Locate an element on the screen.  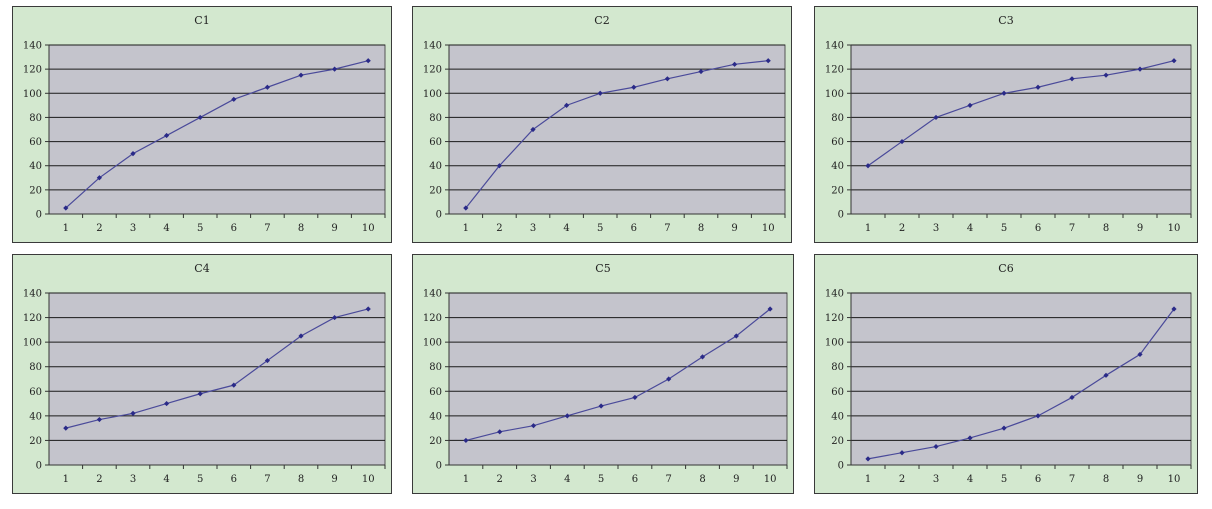
chart-panel-c5: C5 0 20 40 60 80 100 120 140 1 2 3 4 5 6 7 8 9 10 is located at coordinates (603, 374).